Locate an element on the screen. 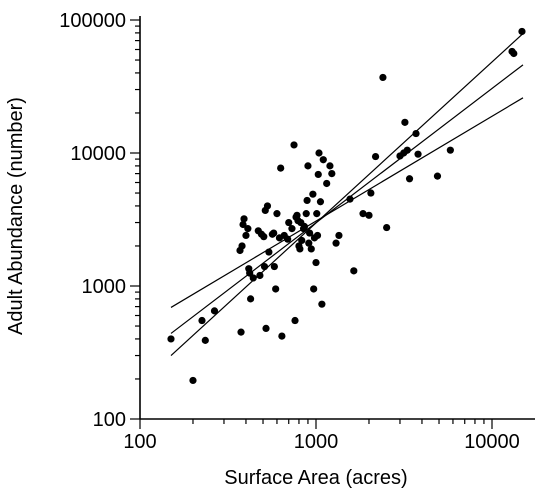 This screenshot has height=497, width=535. y-tick-label: 1000 is located at coordinates (104, 287).